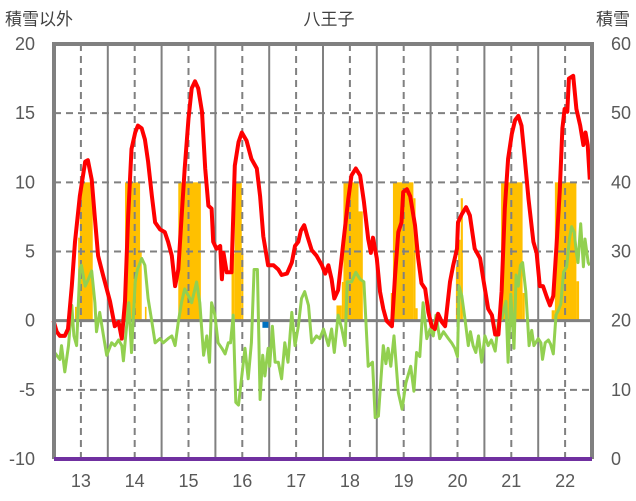 The height and width of the screenshot is (501, 636). What do you see at coordinates (616, 459) in the screenshot?
I see `y-right-tick-label: 0` at bounding box center [616, 459].